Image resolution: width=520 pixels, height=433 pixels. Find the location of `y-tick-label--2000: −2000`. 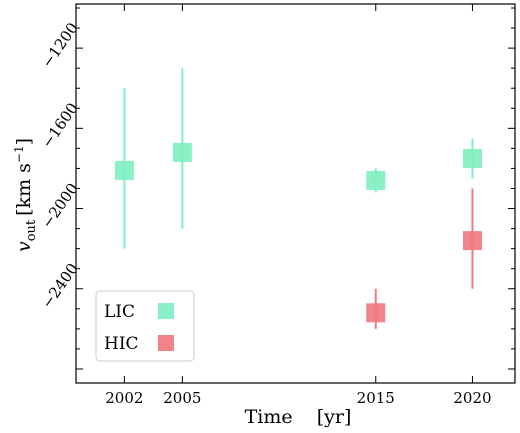

y-tick-label--2000: −2000 is located at coordinates (60, 206).